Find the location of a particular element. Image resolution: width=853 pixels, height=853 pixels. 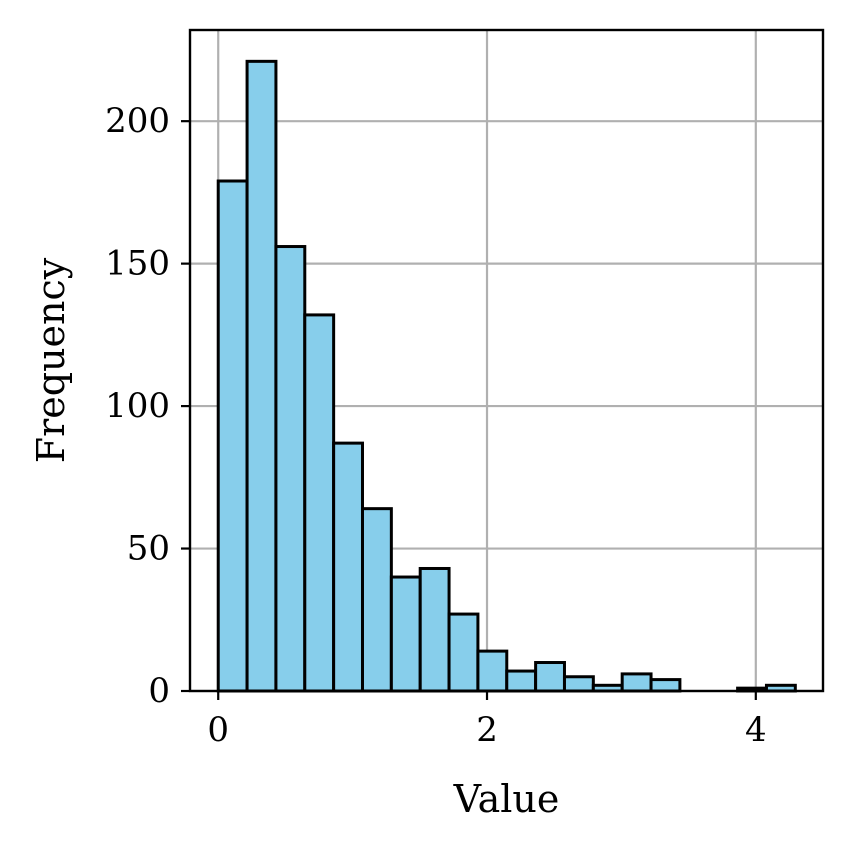

x-axis-label: Value is located at coordinates (506, 799).